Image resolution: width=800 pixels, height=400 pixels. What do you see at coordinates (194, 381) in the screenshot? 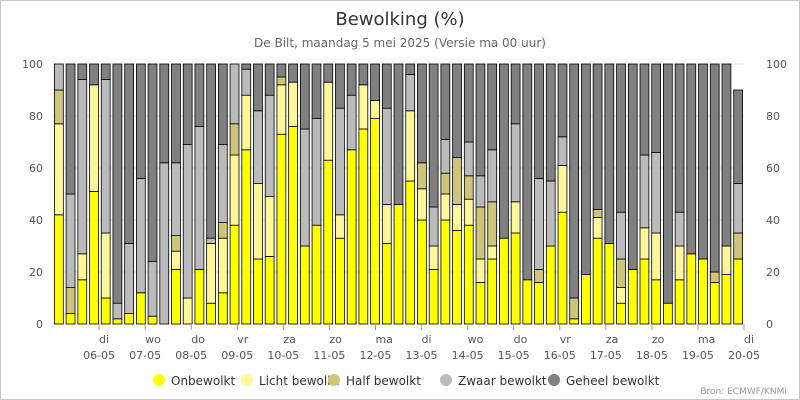
I see `legend-item-onbewolkt: Onbewolkt` at bounding box center [194, 381].